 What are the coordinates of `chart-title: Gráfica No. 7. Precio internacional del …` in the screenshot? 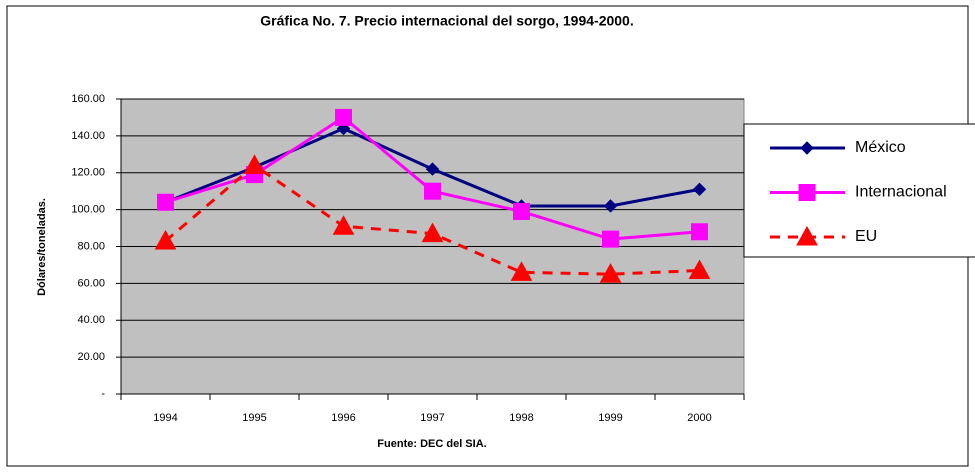 It's located at (446, 21).